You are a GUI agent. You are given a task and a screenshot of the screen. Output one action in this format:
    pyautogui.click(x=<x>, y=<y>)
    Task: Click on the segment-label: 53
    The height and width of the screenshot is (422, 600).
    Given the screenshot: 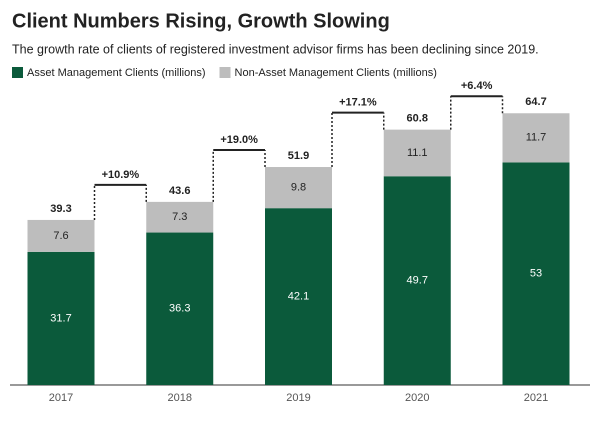 What is the action you would take?
    pyautogui.click(x=536, y=274)
    